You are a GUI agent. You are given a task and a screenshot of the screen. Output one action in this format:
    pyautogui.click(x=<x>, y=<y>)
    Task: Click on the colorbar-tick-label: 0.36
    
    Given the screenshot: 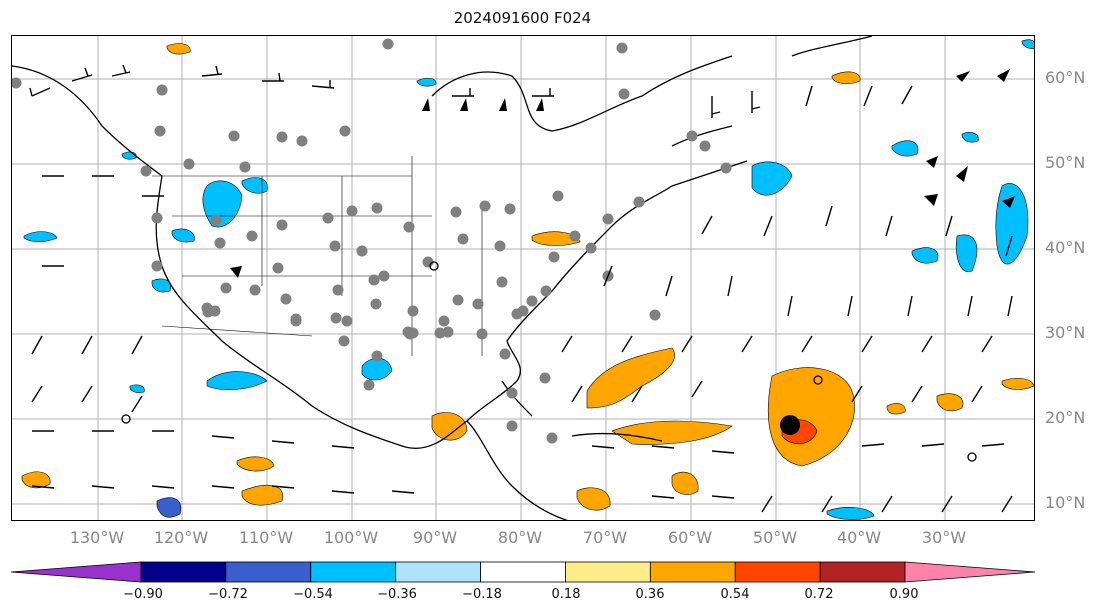 What is the action you would take?
    pyautogui.click(x=650, y=594)
    